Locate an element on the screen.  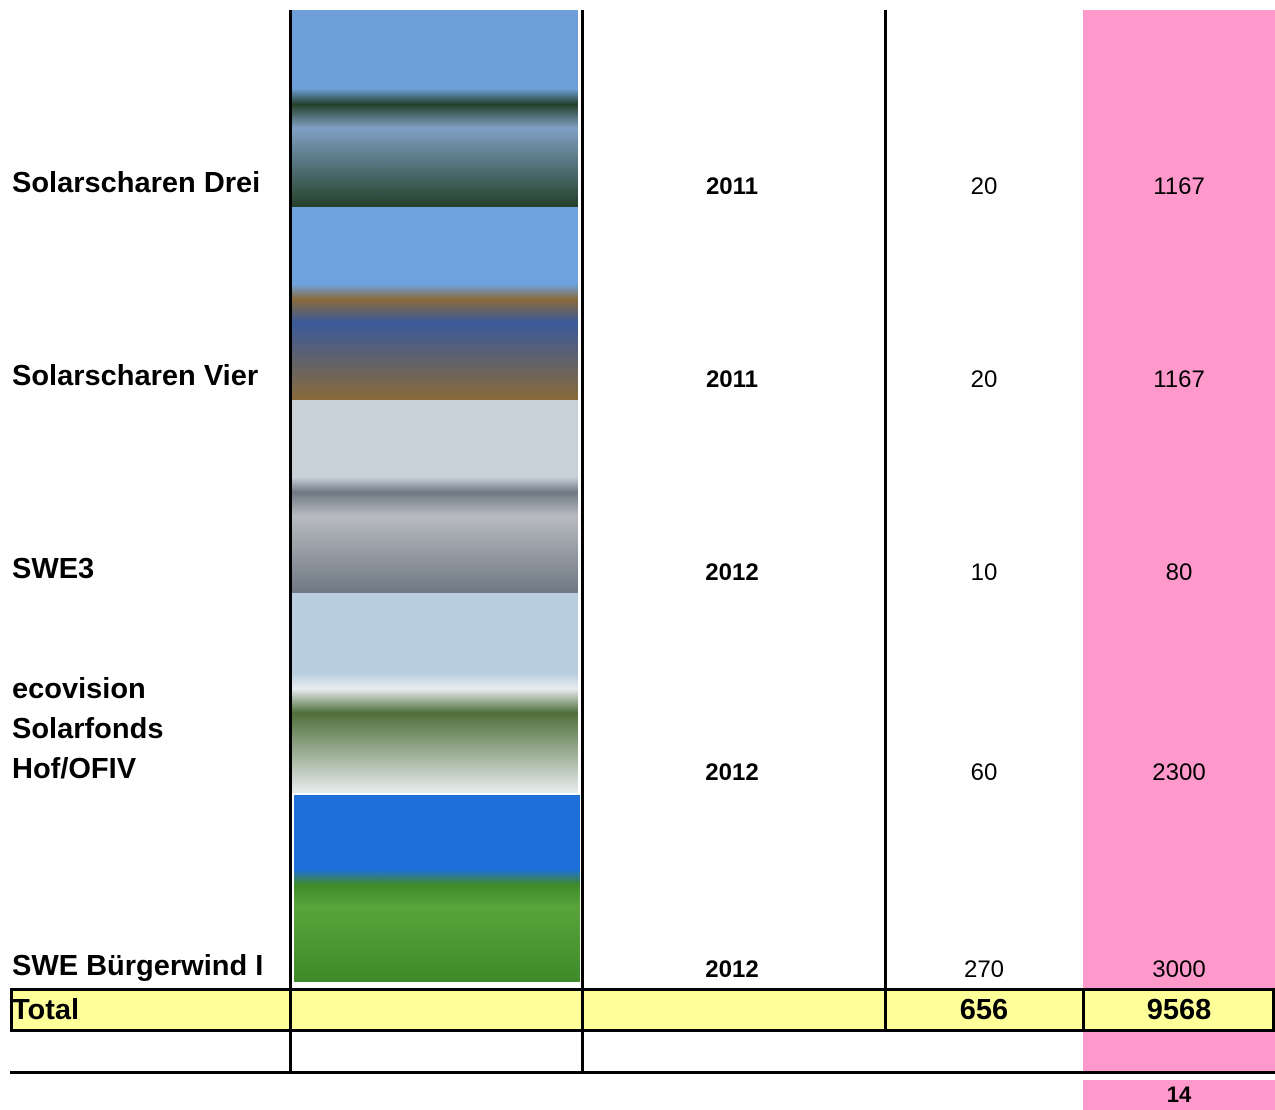
row-value: 2300 is located at coordinates (1179, 772).